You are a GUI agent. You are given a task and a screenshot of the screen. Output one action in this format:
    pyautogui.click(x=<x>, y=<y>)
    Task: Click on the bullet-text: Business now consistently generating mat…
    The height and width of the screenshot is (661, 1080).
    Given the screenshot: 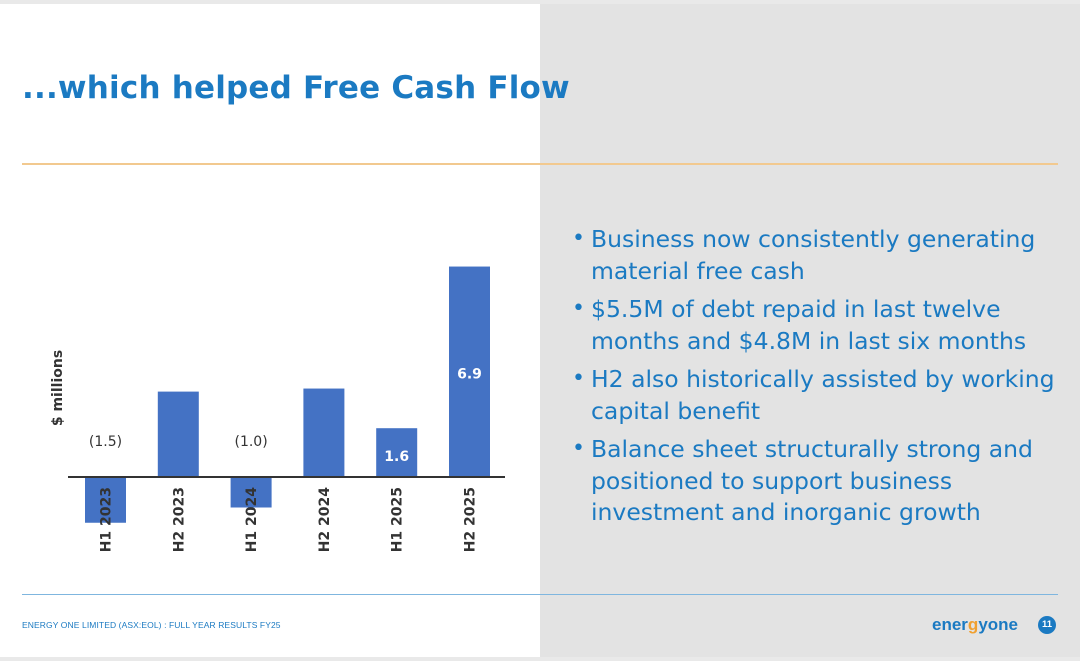 What is the action you would take?
    pyautogui.click(x=813, y=255)
    